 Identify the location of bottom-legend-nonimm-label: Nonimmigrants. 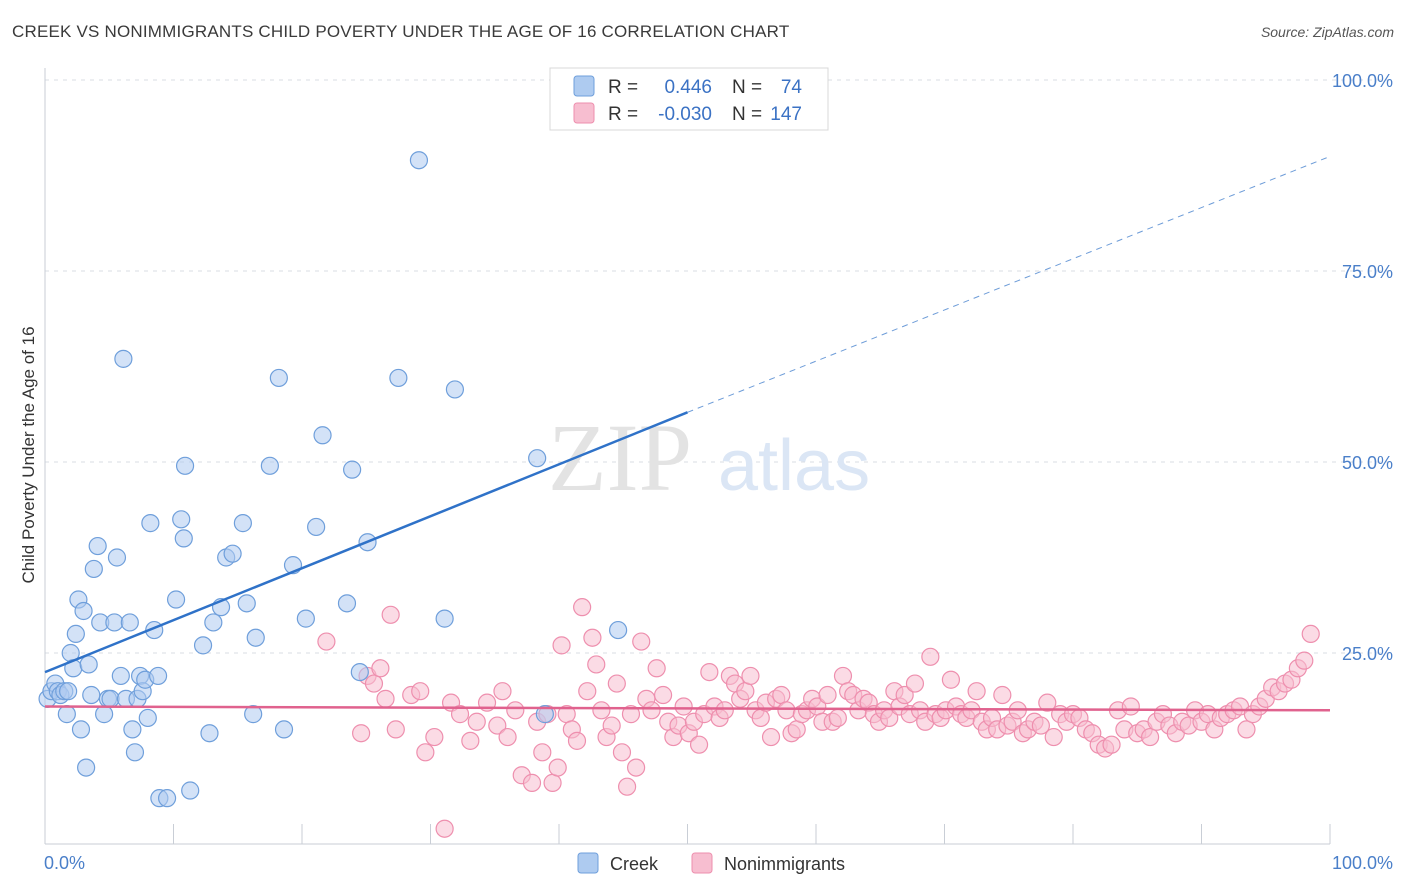
(784, 864).